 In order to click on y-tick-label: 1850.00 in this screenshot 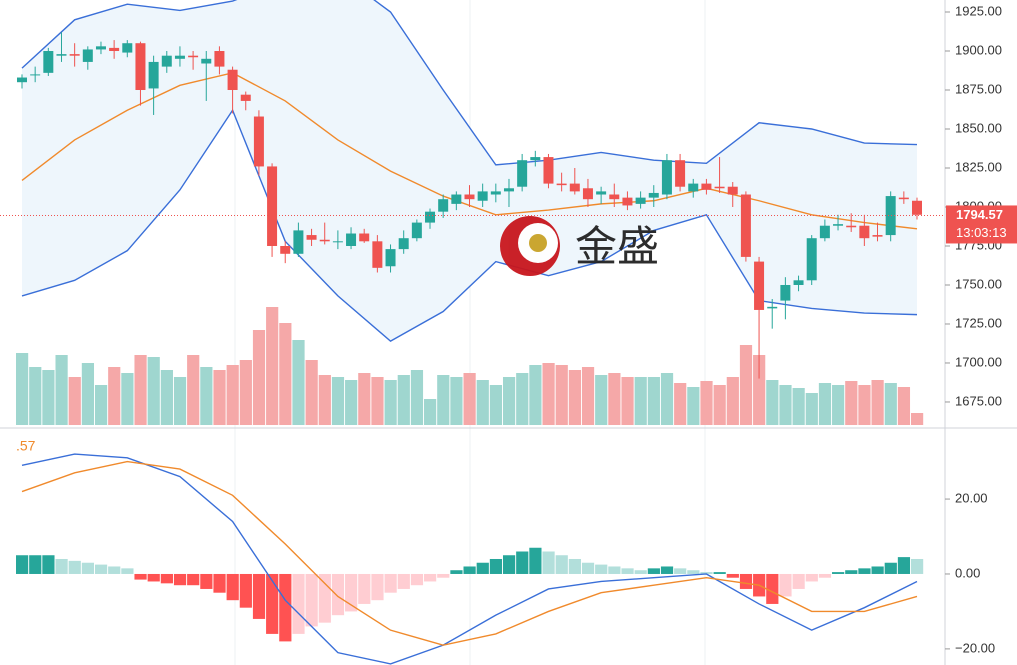, I will do `click(978, 127)`.